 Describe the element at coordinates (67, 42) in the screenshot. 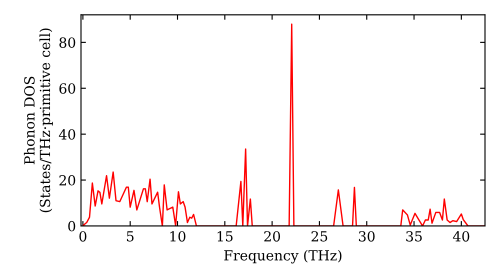

I see `y-tick-label: 80` at that location.